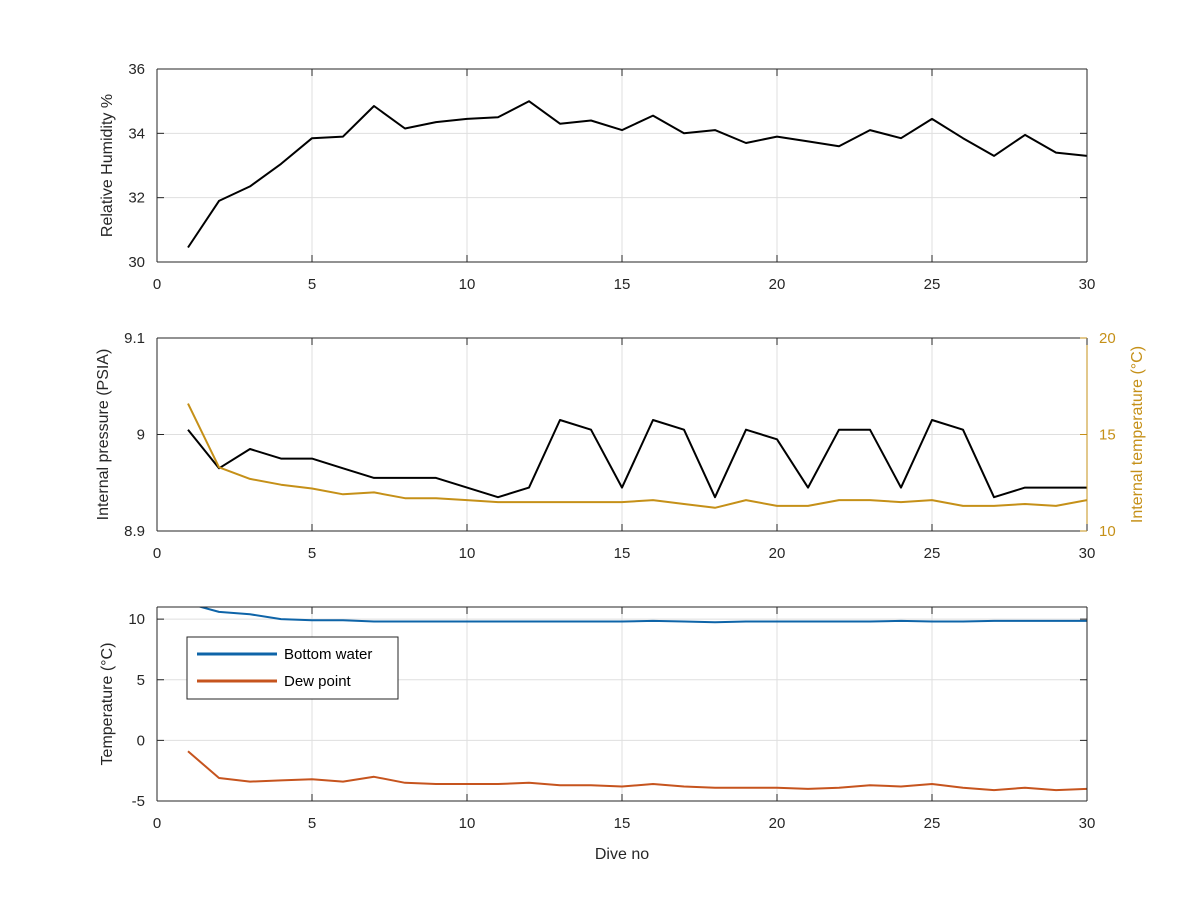 This screenshot has height=900, width=1200. Describe the element at coordinates (318, 681) in the screenshot. I see `legend-label-dew-point: Dew point` at that location.